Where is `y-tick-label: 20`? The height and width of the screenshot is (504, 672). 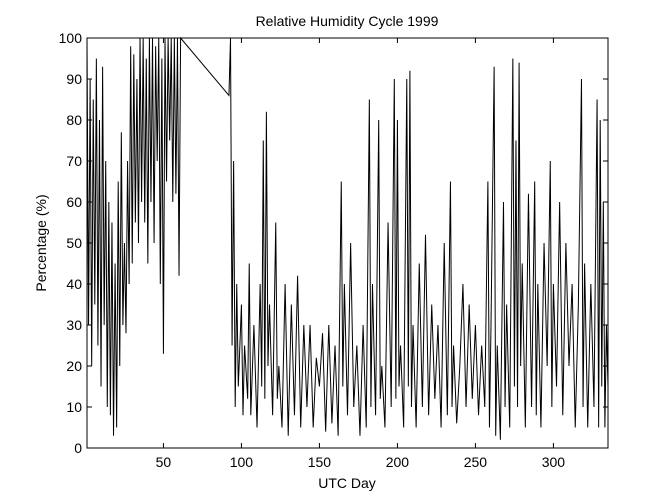
y-tick-label: 20 is located at coordinates (74, 366).